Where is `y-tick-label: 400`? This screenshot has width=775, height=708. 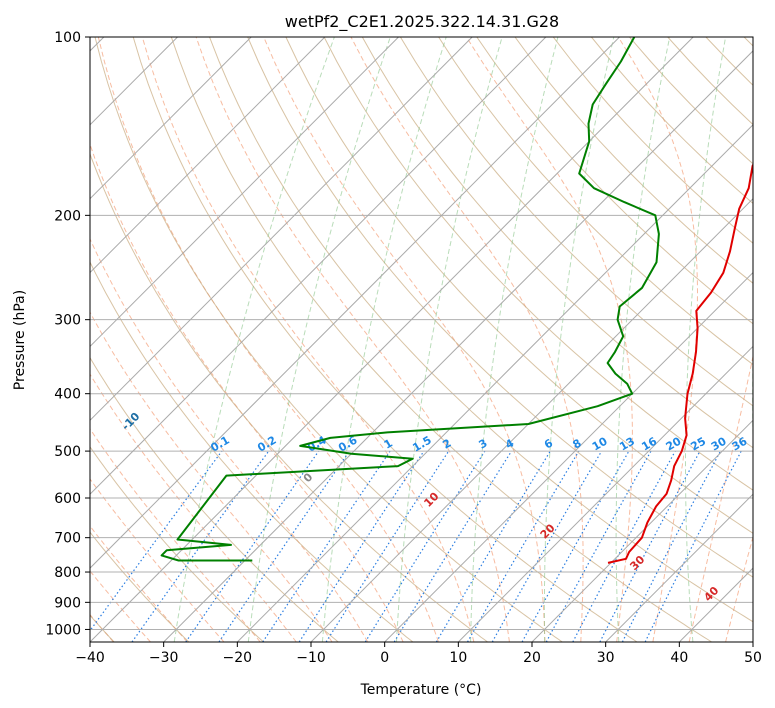
y-tick-label: 400 is located at coordinates (67, 395).